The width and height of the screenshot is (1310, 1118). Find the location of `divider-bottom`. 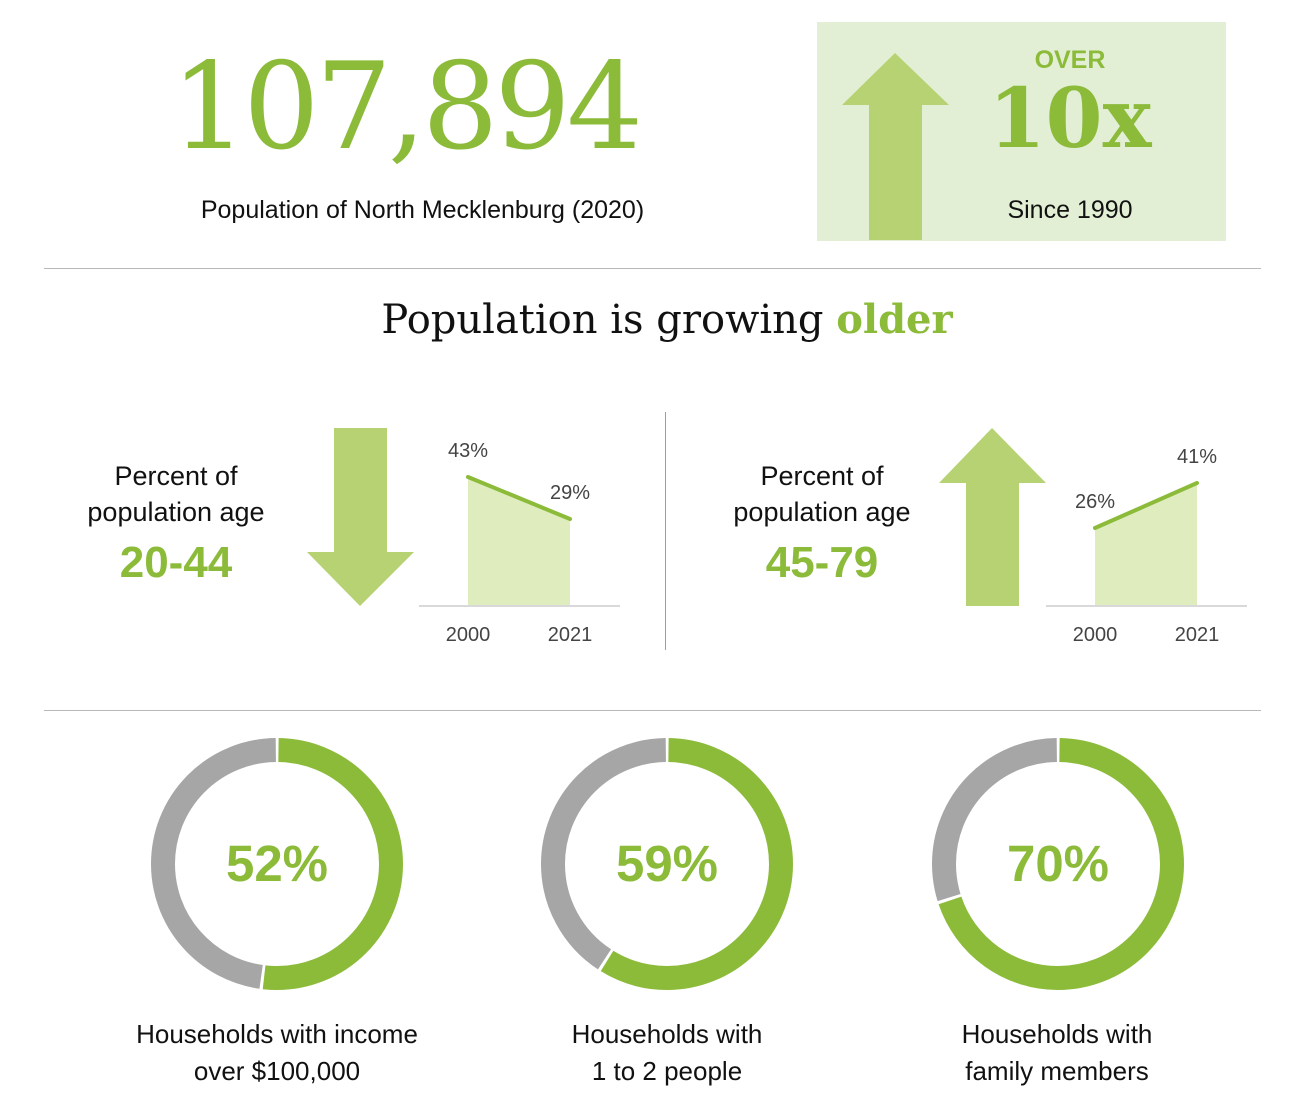

divider-bottom is located at coordinates (652, 710).